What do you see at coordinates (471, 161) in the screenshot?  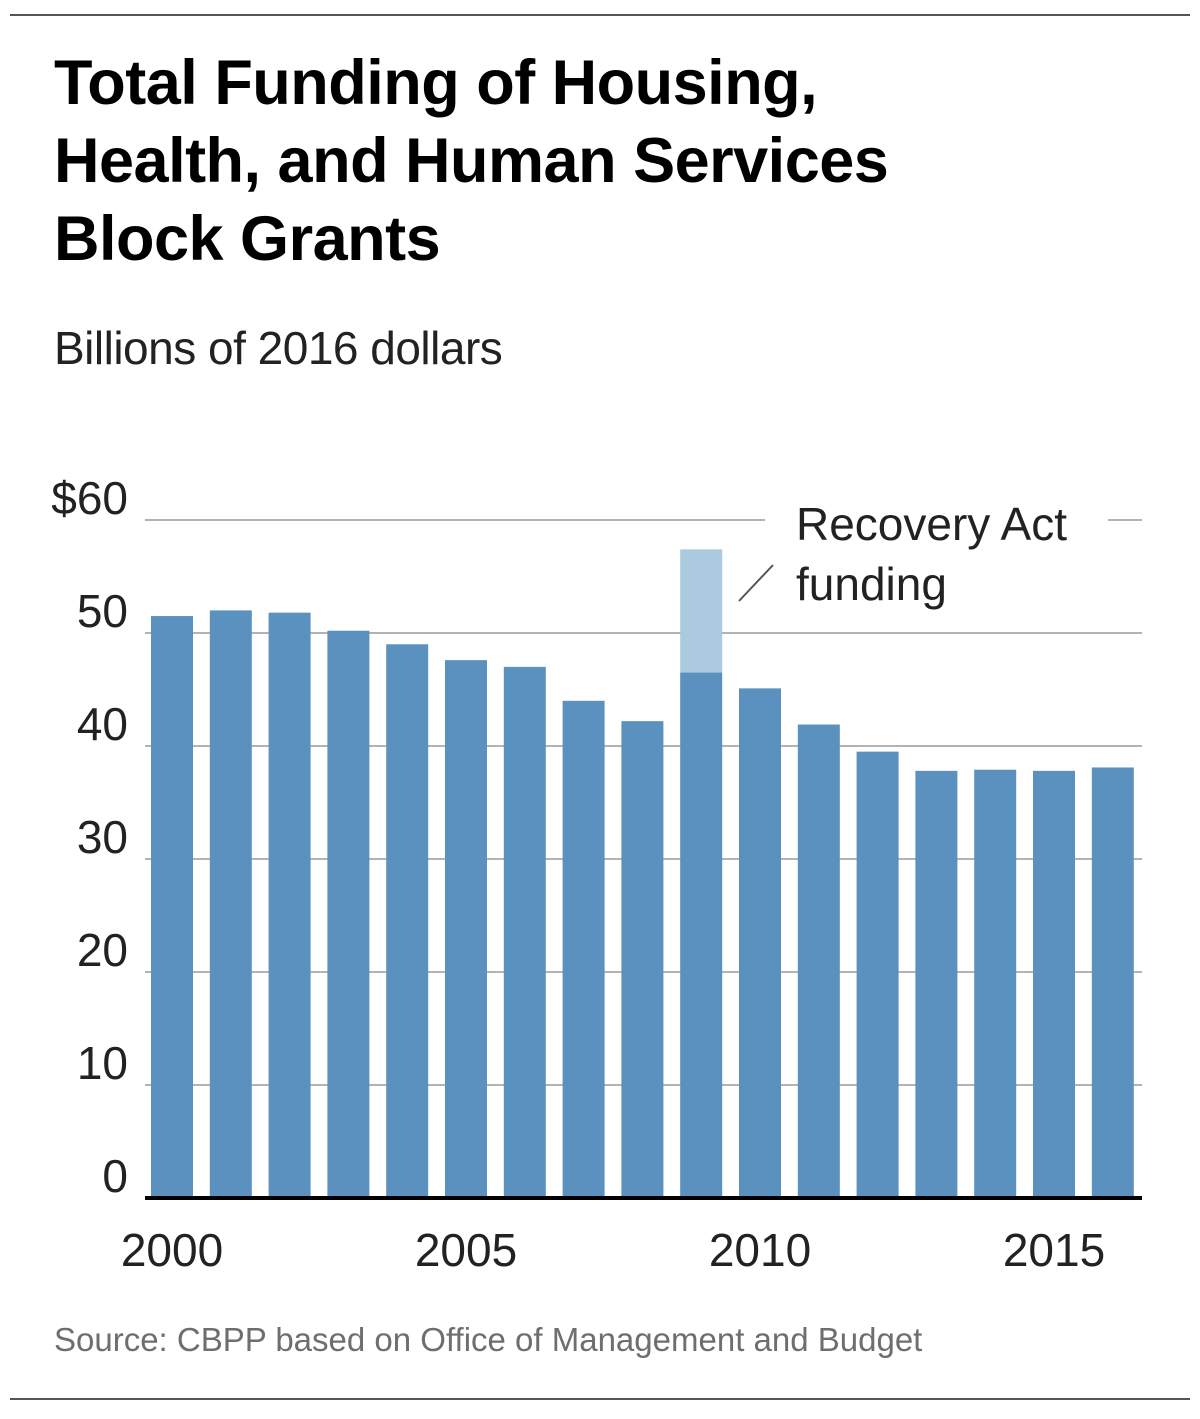 I see `title-line-2: Health, and Human Services` at bounding box center [471, 161].